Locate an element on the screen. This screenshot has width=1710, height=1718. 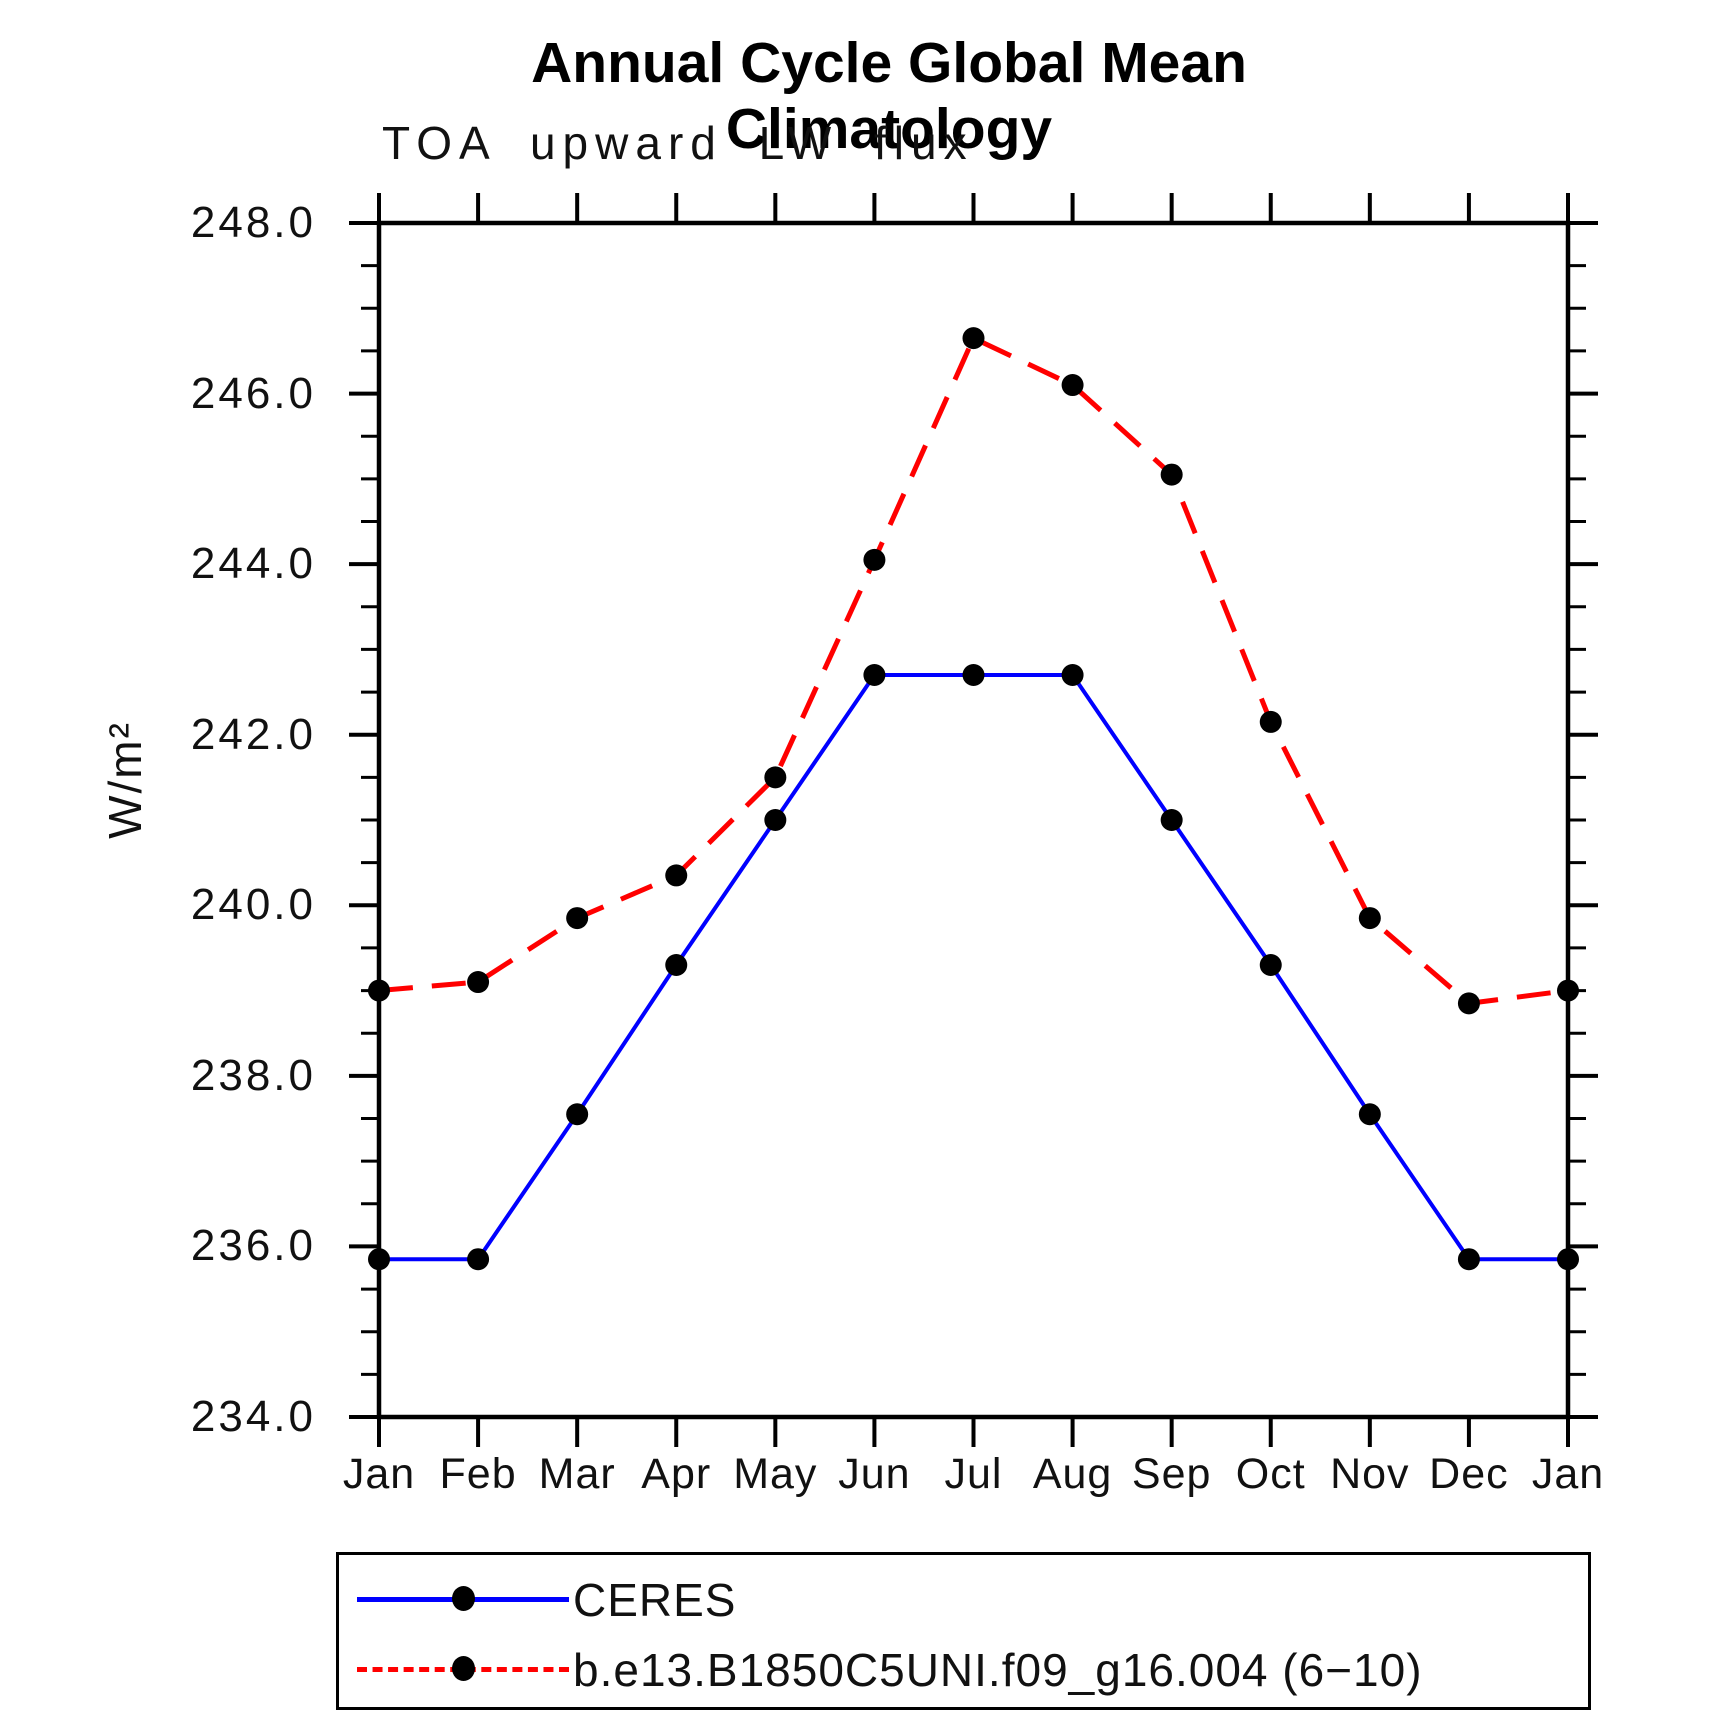
legend-label: CERES is located at coordinates (655, 1600).